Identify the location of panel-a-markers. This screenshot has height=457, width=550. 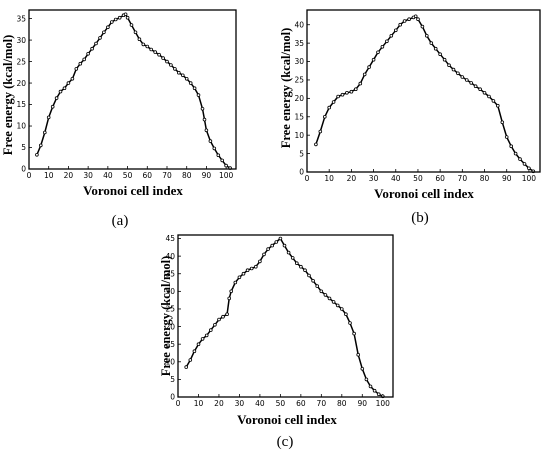
(133, 91).